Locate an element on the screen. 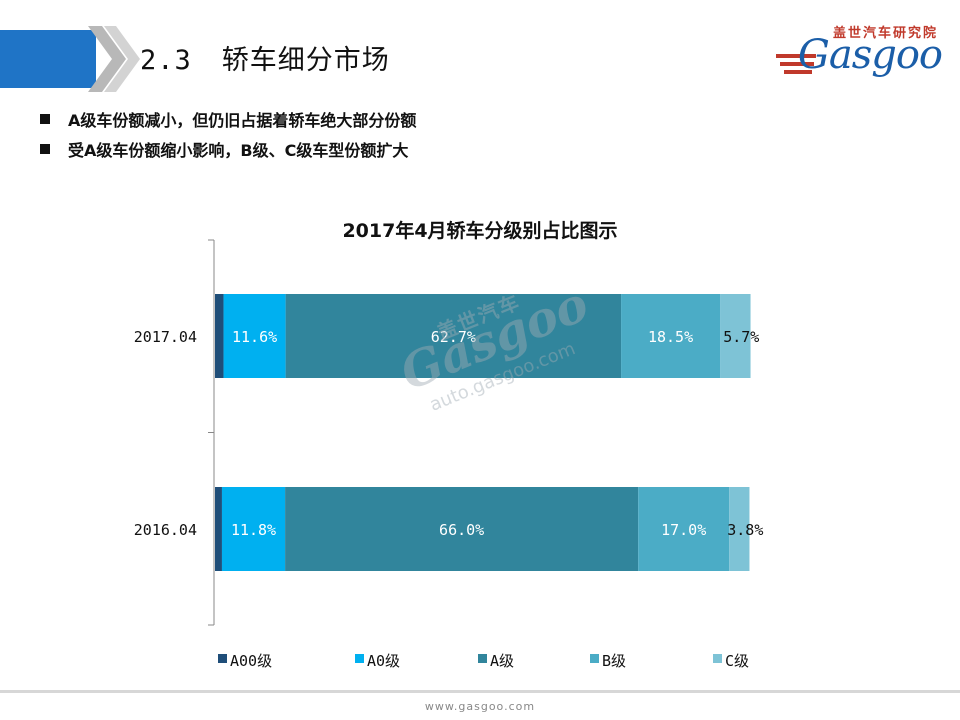  logo-stripes-icon is located at coordinates (796, 64).